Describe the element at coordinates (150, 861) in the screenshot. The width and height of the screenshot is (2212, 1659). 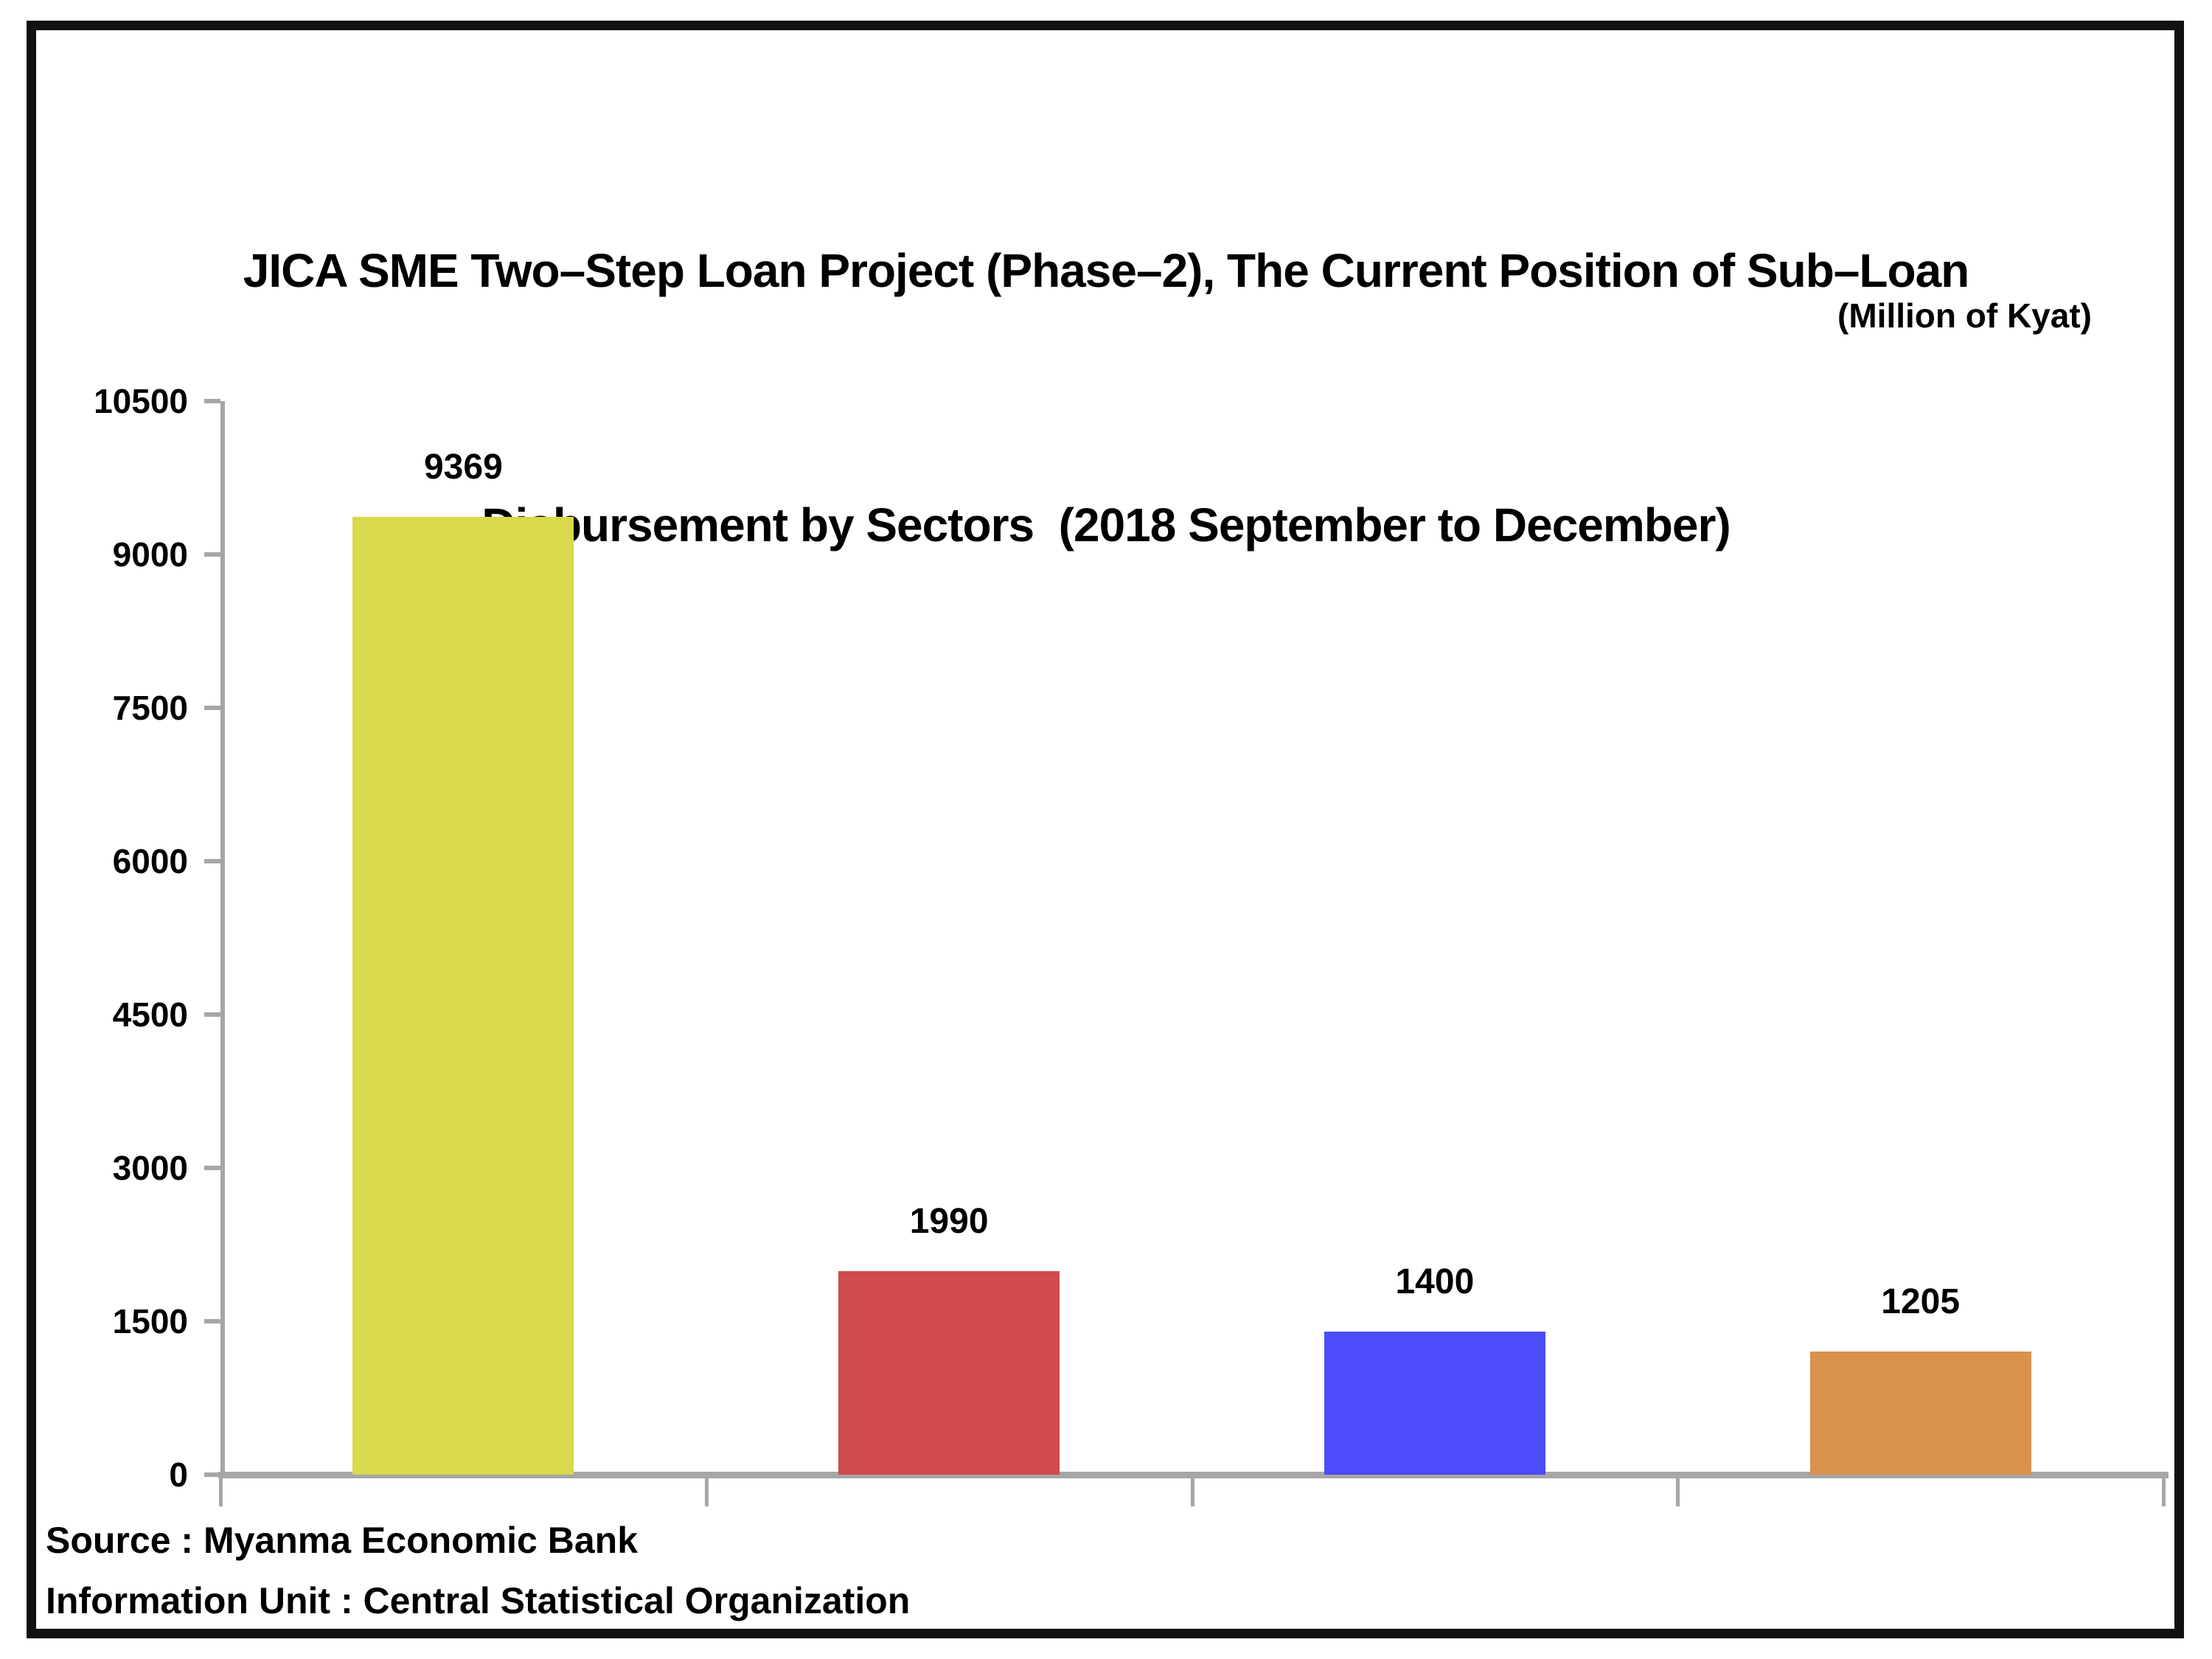
I see `y-axis-tick-label: 6000` at that location.